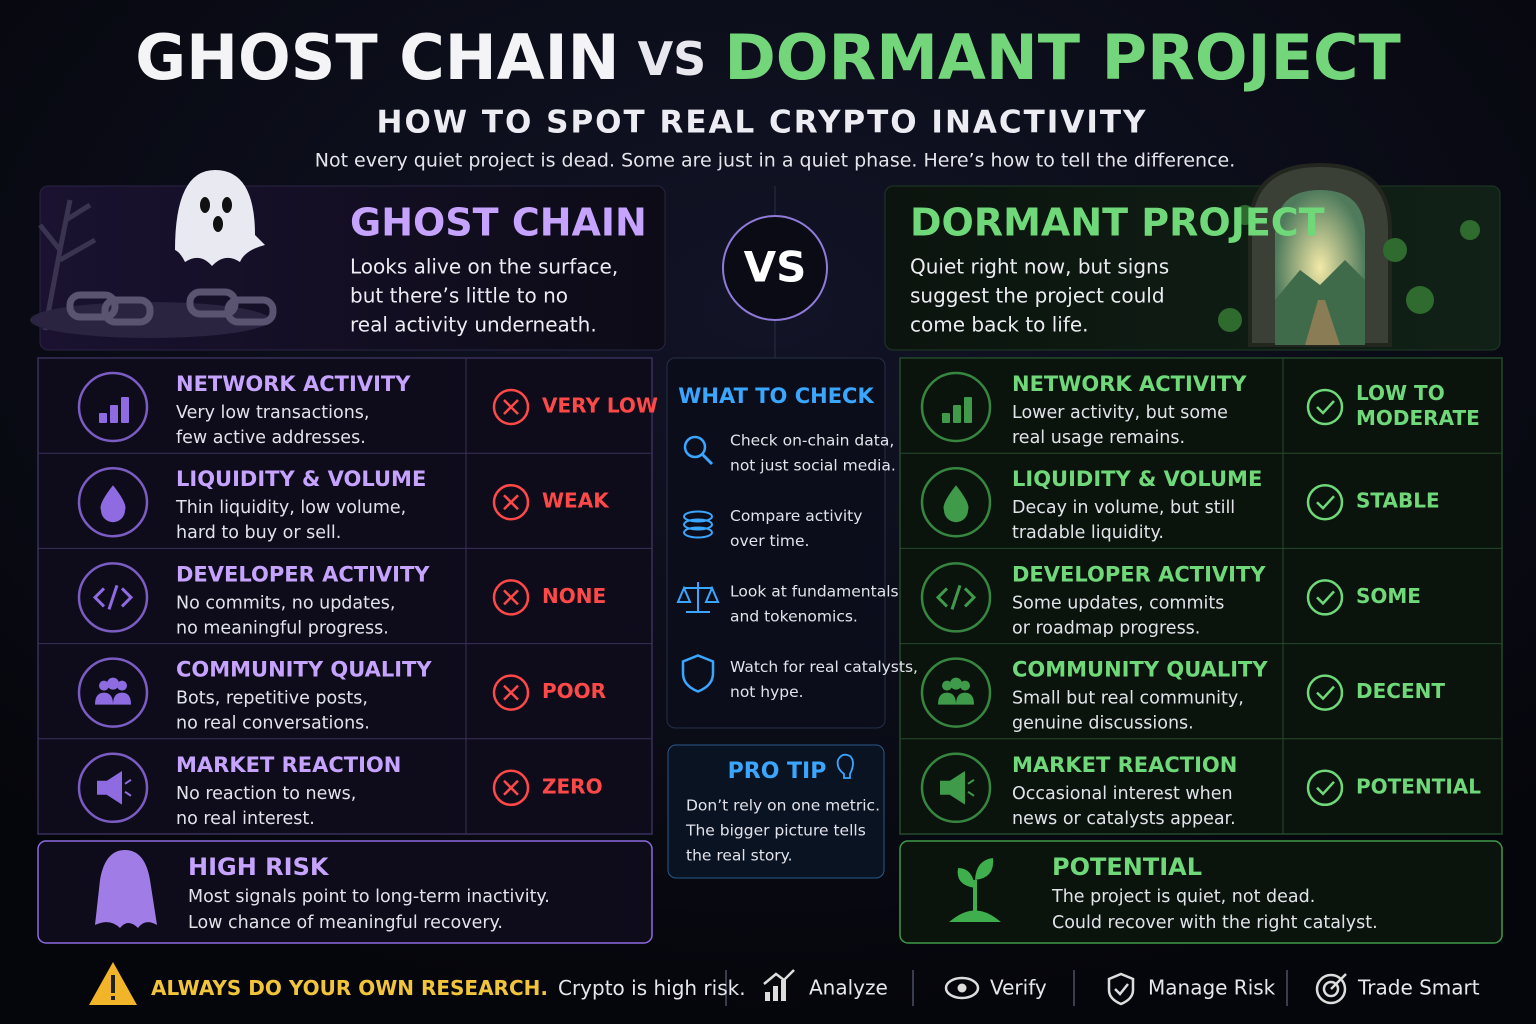 Image resolution: width=1536 pixels, height=1024 pixels. Describe the element at coordinates (848, 988) in the screenshot. I see `footer-action: Analyze` at that location.